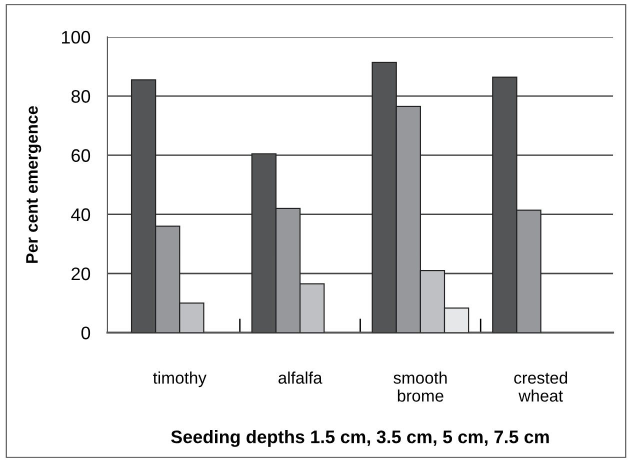 The image size is (632, 462). What do you see at coordinates (80, 96) in the screenshot?
I see `y-tick-label: 80` at bounding box center [80, 96].